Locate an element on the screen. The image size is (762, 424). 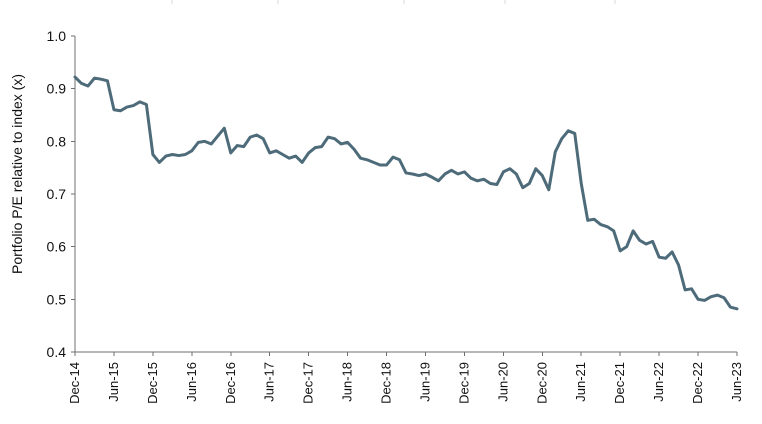
x-tick-label: Dec-15 is located at coordinates (152, 383).